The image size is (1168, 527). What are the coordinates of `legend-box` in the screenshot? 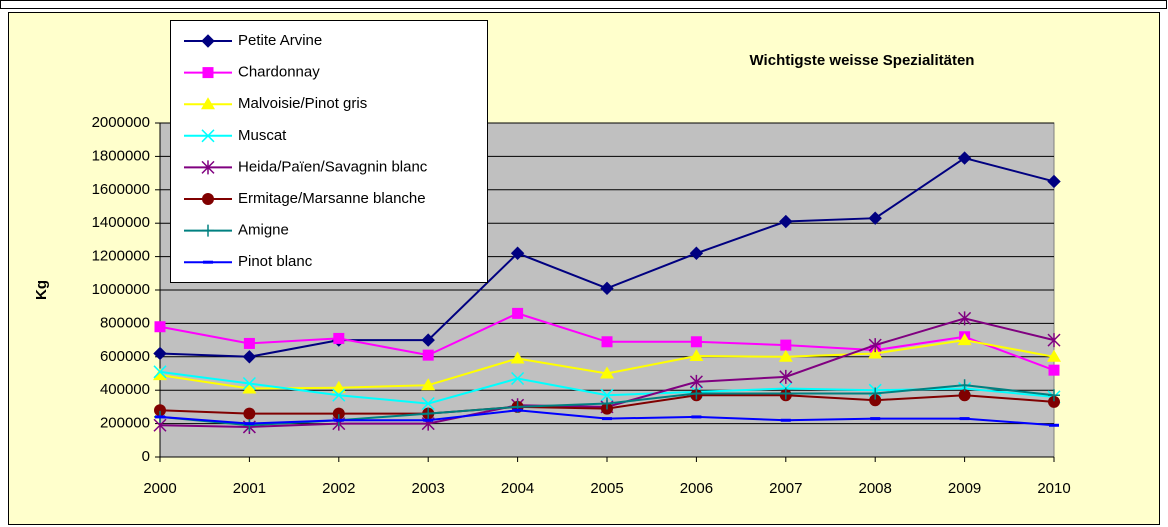 It's located at (329, 151).